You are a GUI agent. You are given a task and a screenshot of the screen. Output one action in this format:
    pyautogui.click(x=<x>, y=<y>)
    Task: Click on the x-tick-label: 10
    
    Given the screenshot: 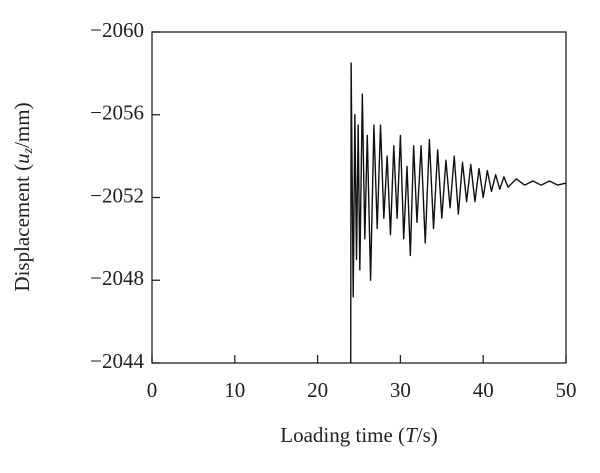 What is the action you would take?
    pyautogui.click(x=234, y=390)
    